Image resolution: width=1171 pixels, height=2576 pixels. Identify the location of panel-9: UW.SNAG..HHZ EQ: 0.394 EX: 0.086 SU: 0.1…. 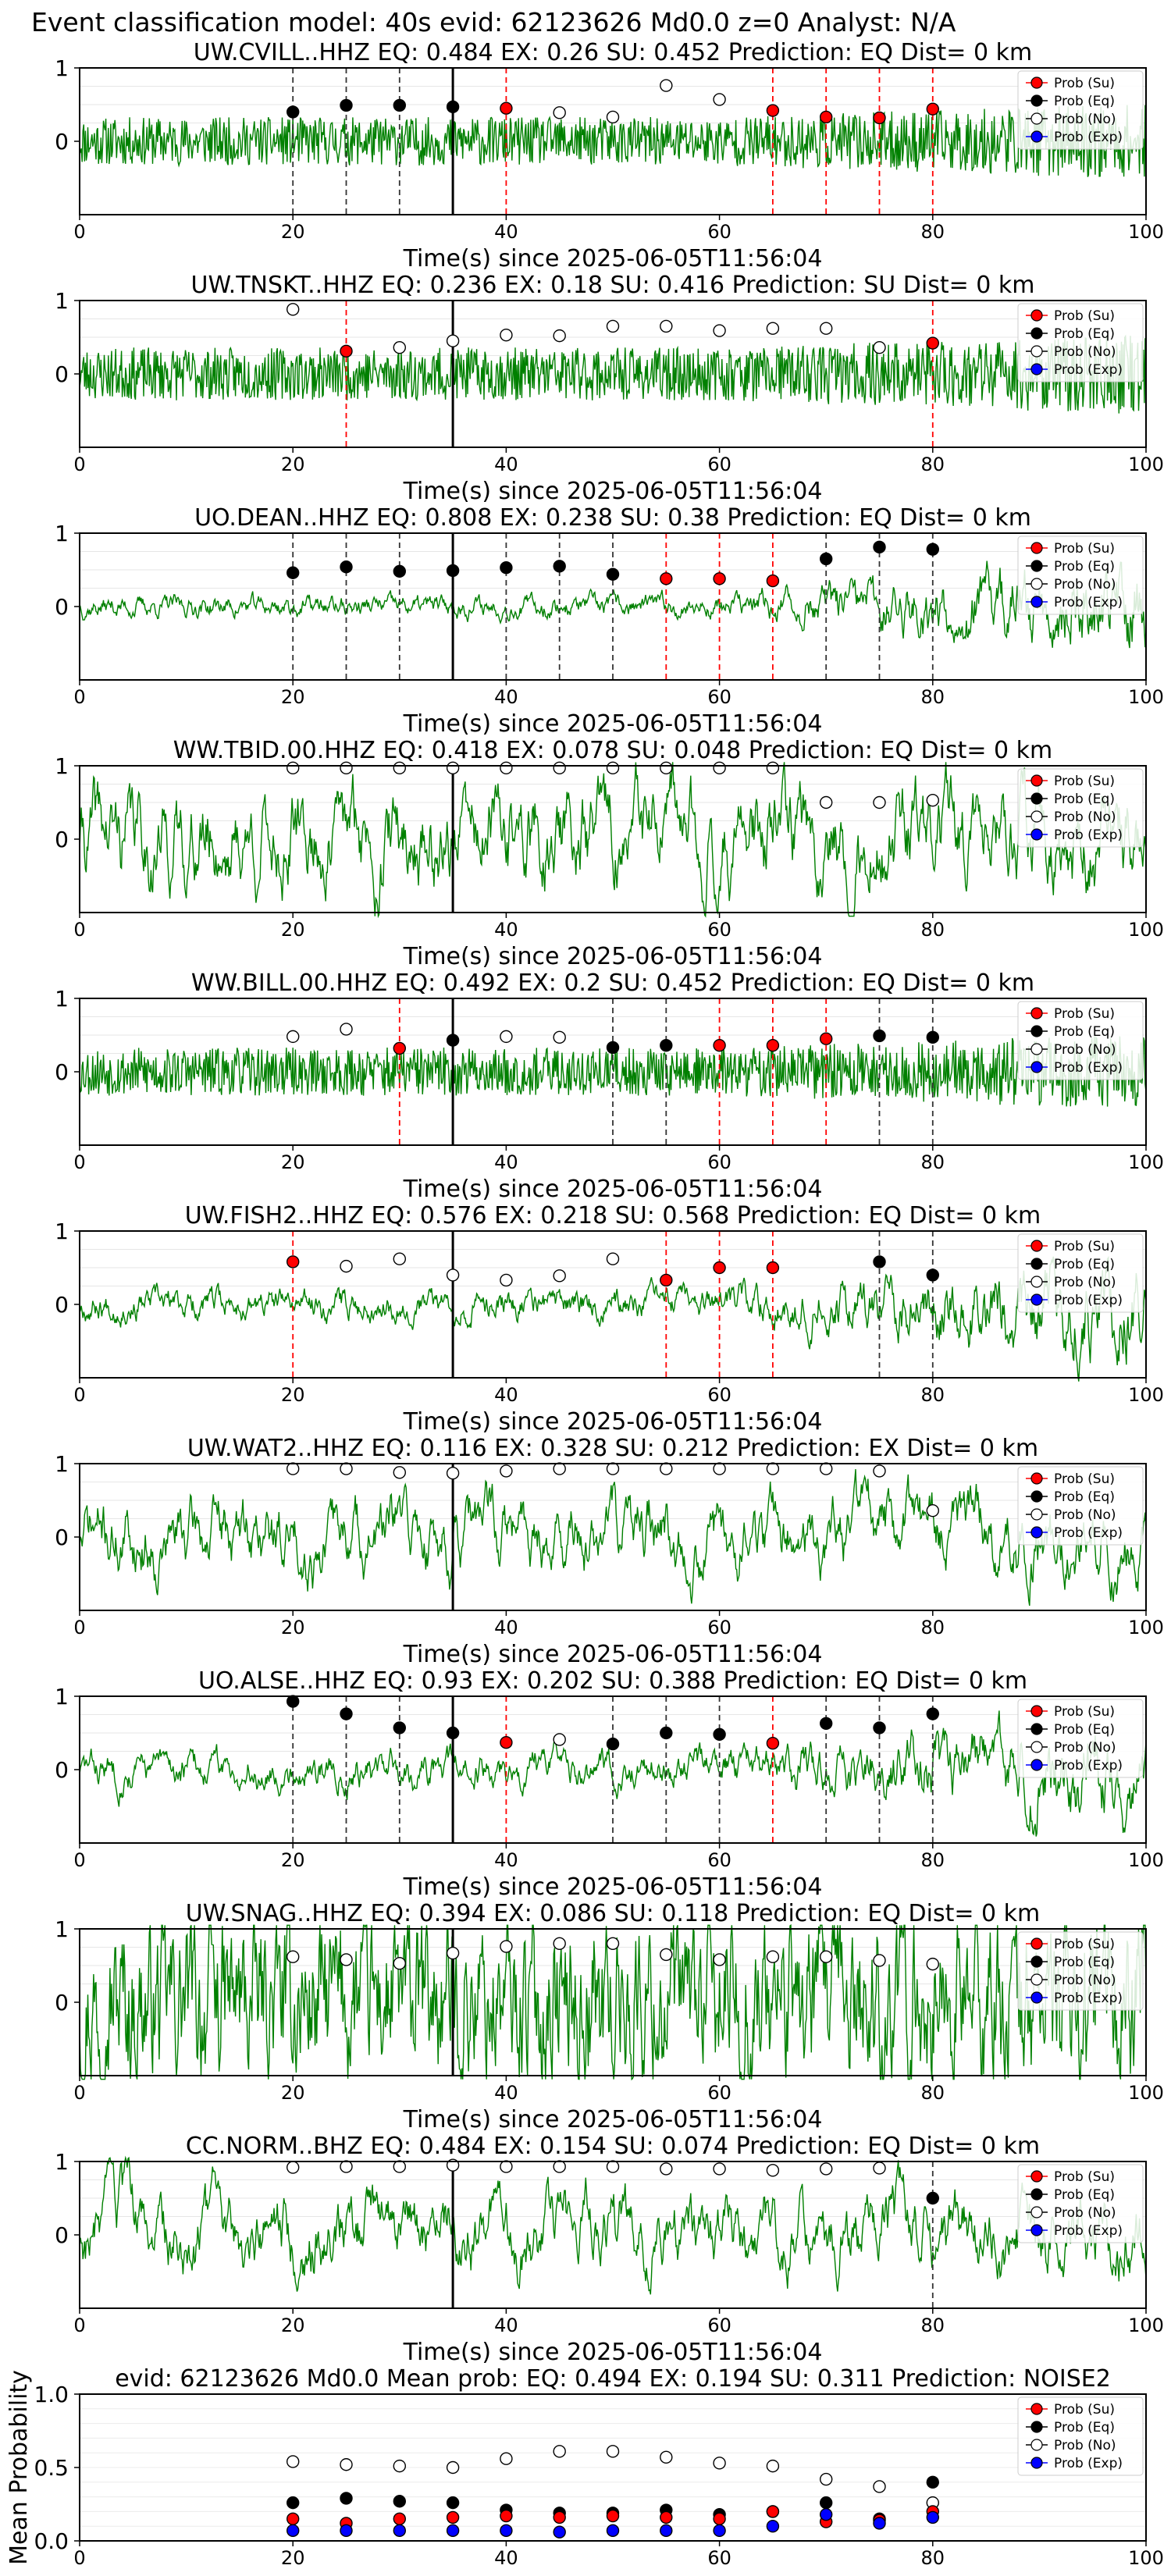
(609, 2017).